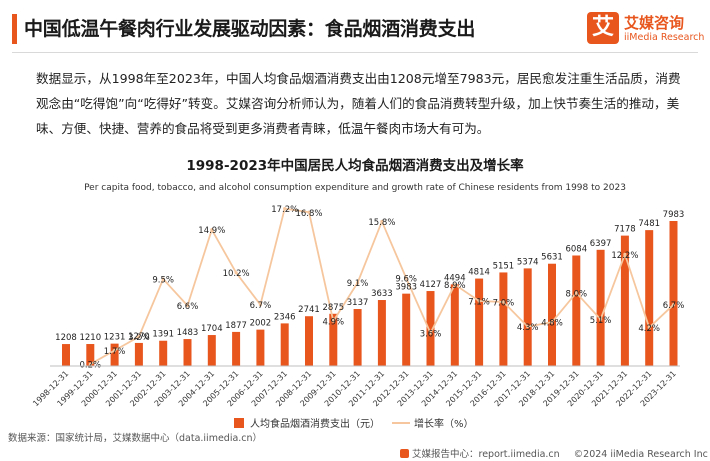 The width and height of the screenshot is (710, 461). I want to click on bar-value-label: 5374, so click(528, 262).